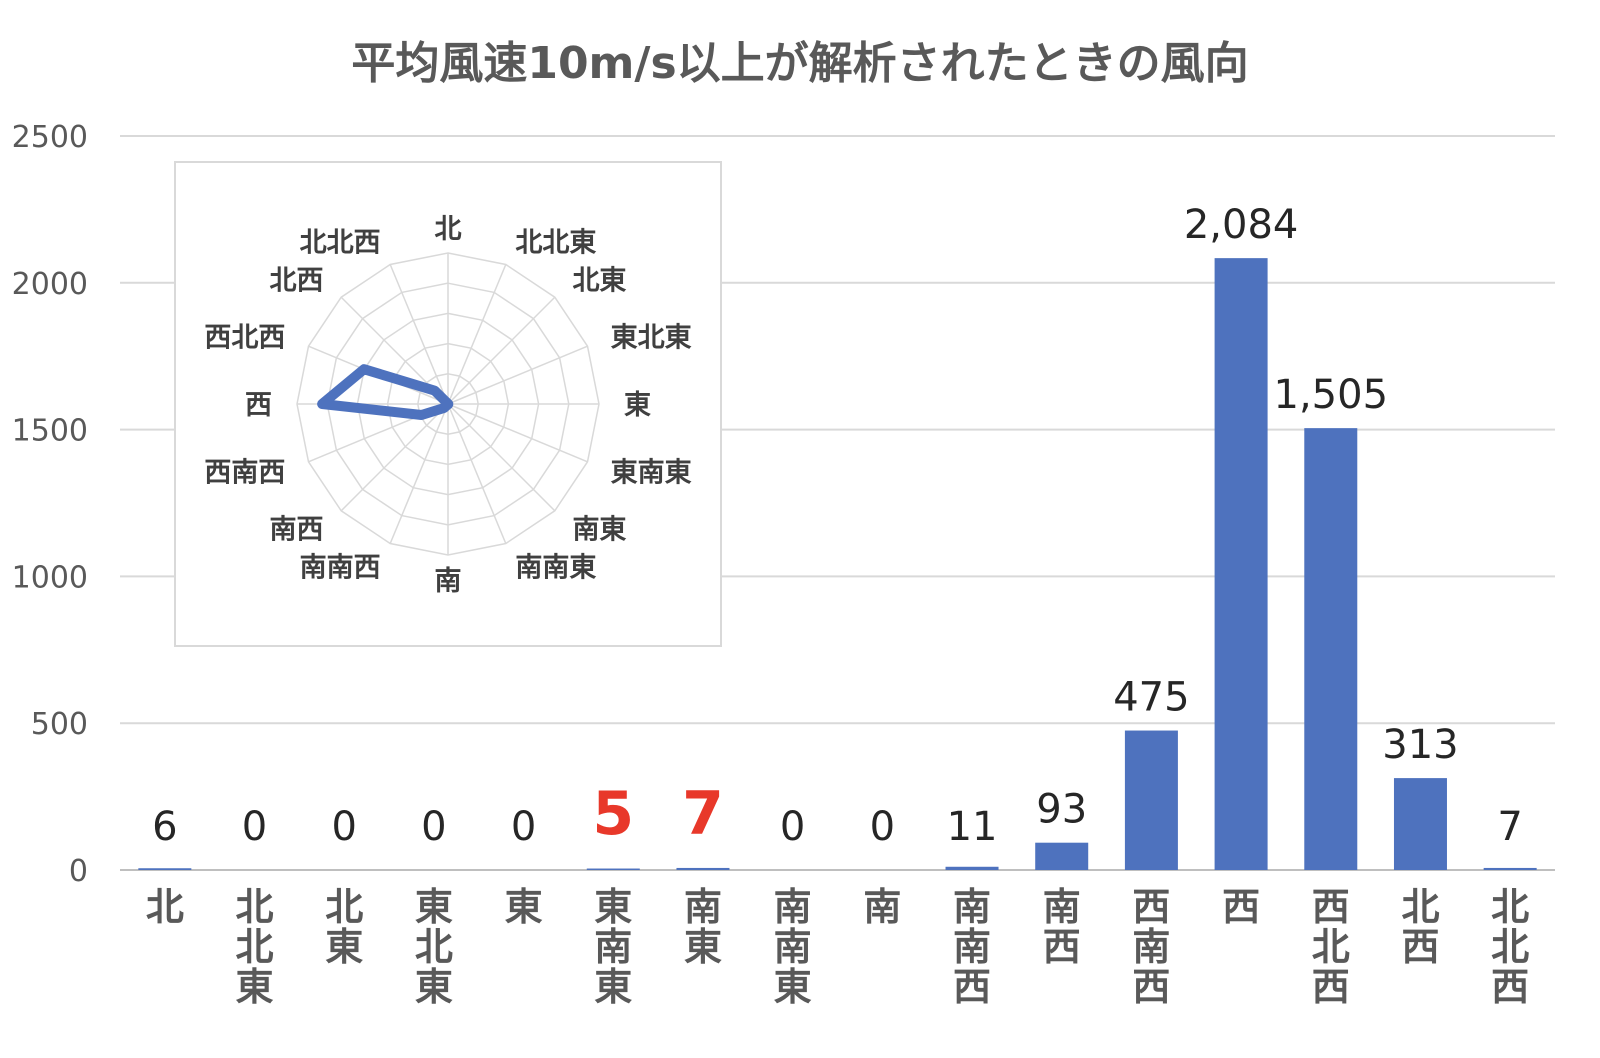 This screenshot has width=1600, height=1058. What do you see at coordinates (793, 947) in the screenshot?
I see `x-tick-label: 南南東` at bounding box center [793, 947].